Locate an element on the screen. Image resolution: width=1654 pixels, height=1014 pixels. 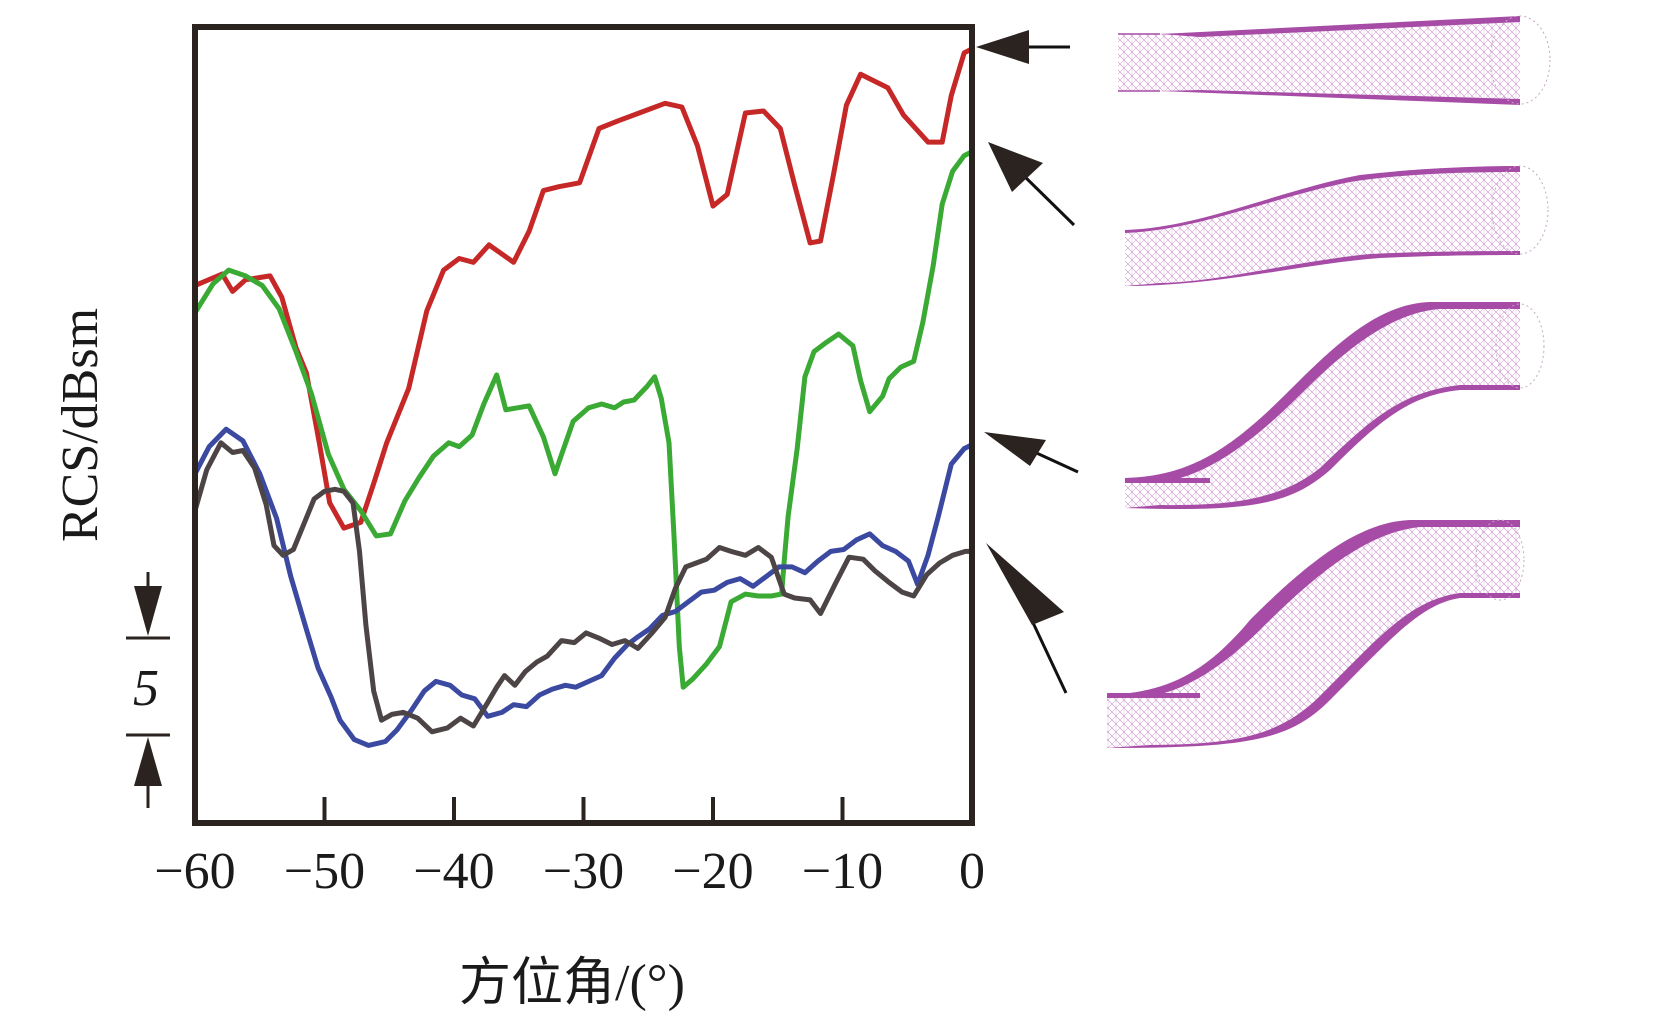
scale-bar: 5 is located at coordinates (148, 690).